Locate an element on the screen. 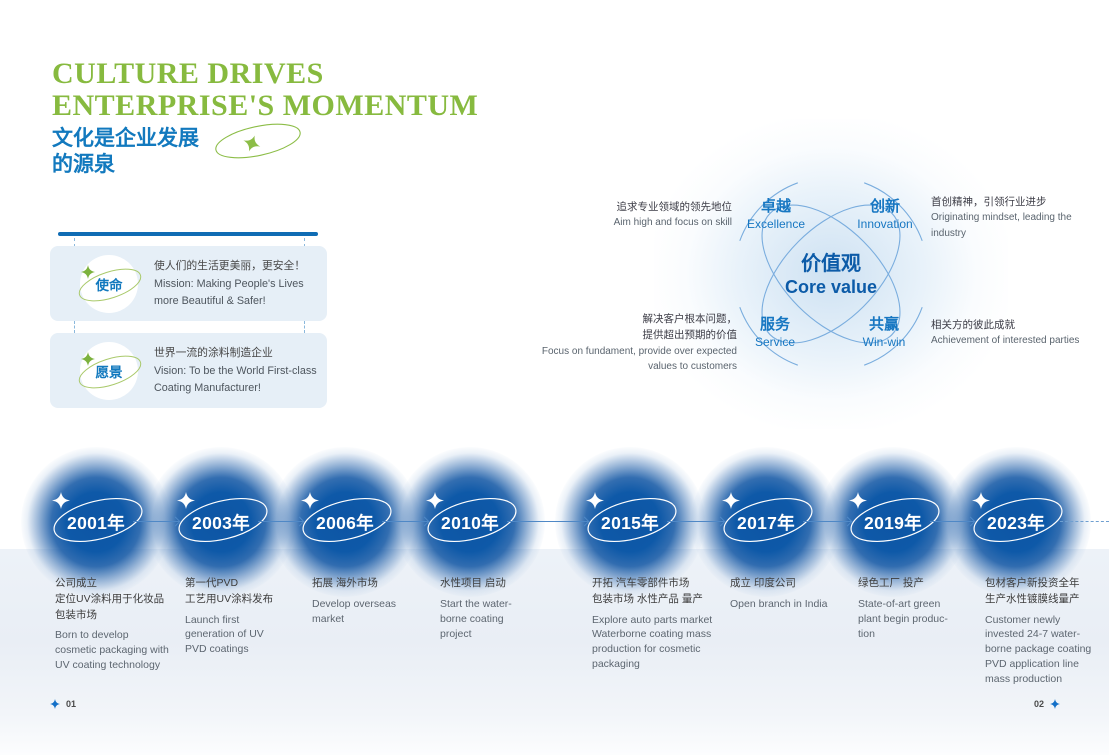 The width and height of the screenshot is (1109, 755). timeline-year: 2001年 is located at coordinates (96, 523).